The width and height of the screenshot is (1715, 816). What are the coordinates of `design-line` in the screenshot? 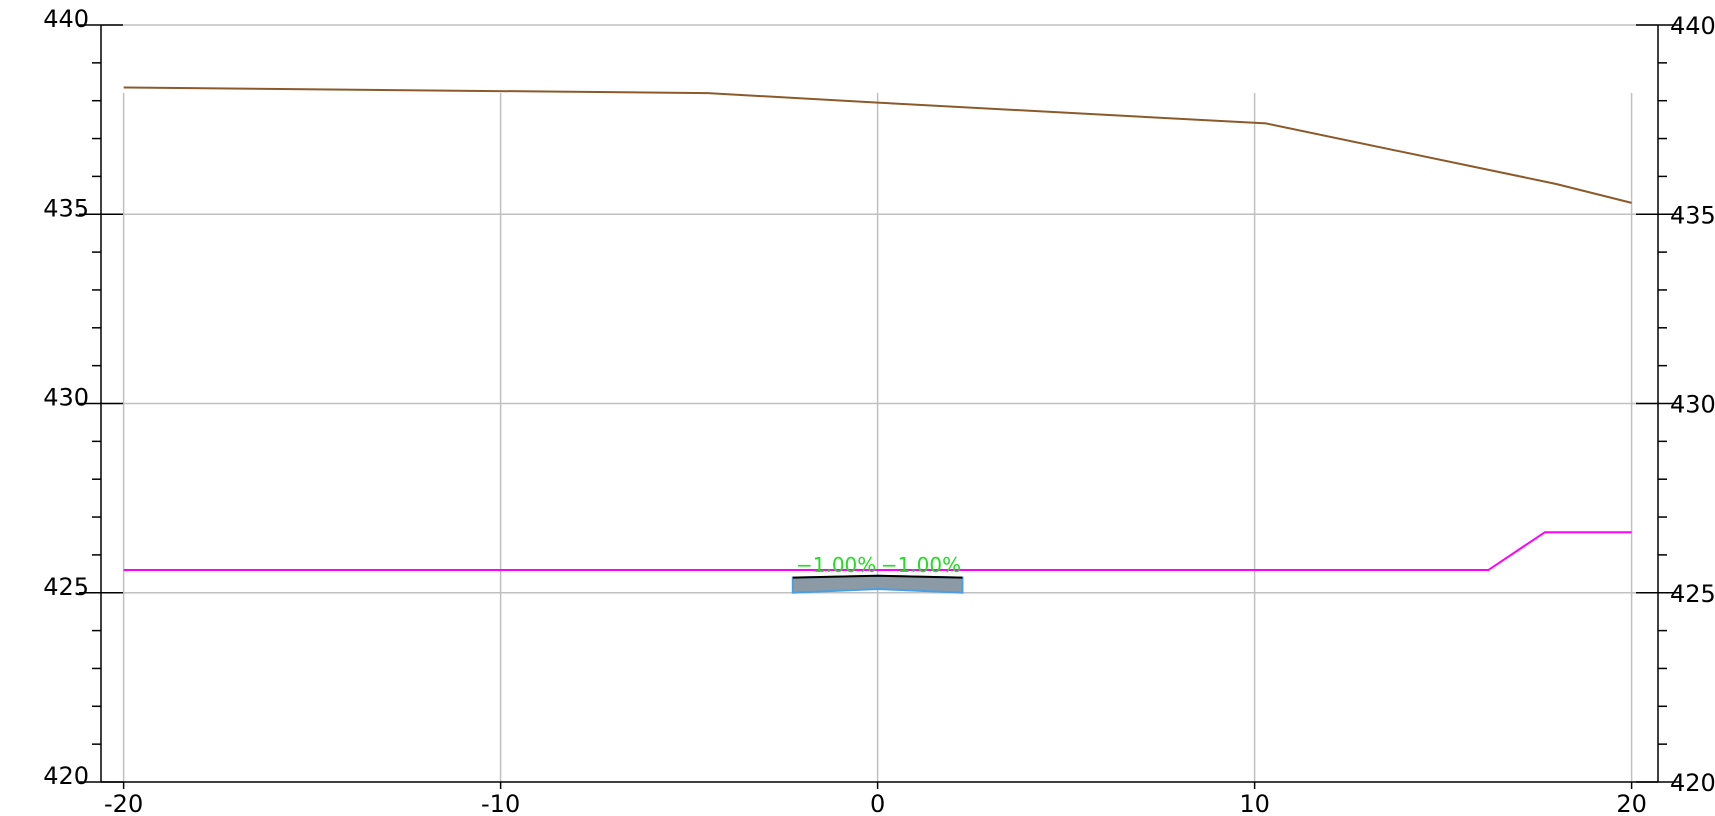 It's located at (877, 551).